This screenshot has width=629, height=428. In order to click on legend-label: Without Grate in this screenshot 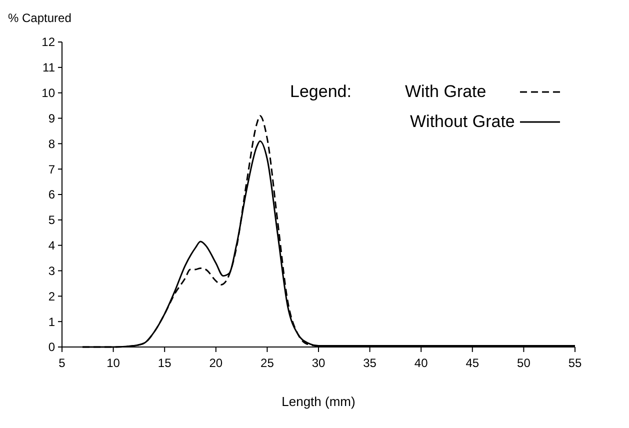, I will do `click(462, 121)`.